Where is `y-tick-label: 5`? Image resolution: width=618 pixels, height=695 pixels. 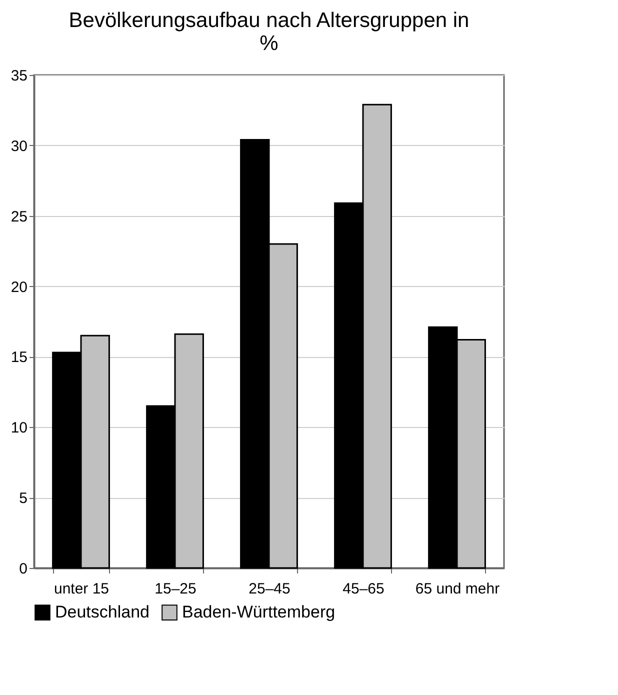 y-tick-label: 5 is located at coordinates (23, 499).